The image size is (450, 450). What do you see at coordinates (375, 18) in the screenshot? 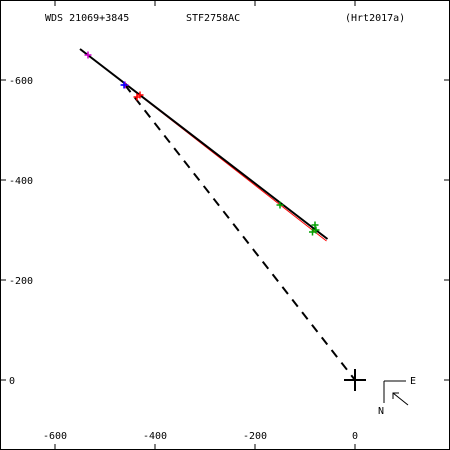
I see `reference-label: (Hrt2017a)` at bounding box center [375, 18].